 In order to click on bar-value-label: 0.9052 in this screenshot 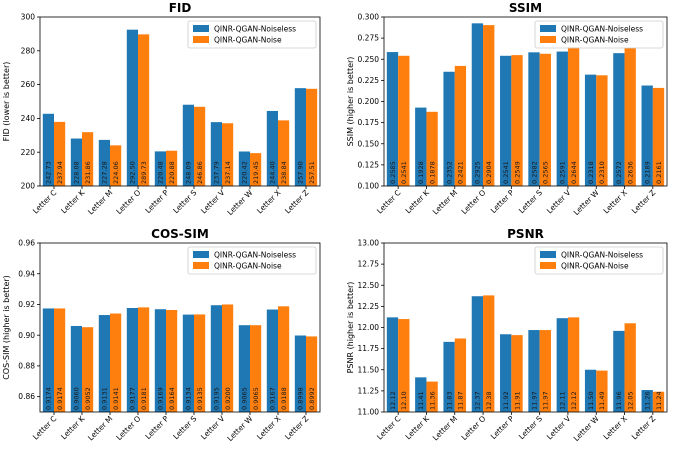, I will do `click(88, 398)`.